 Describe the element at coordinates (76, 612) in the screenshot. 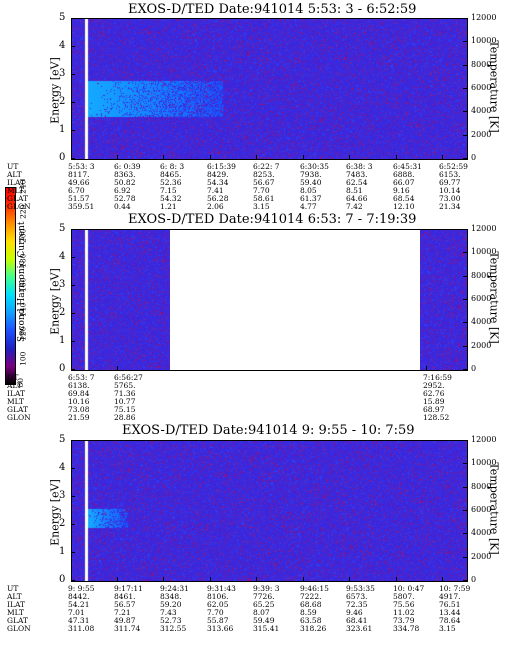

I see `table-cell: 7.01` at that location.